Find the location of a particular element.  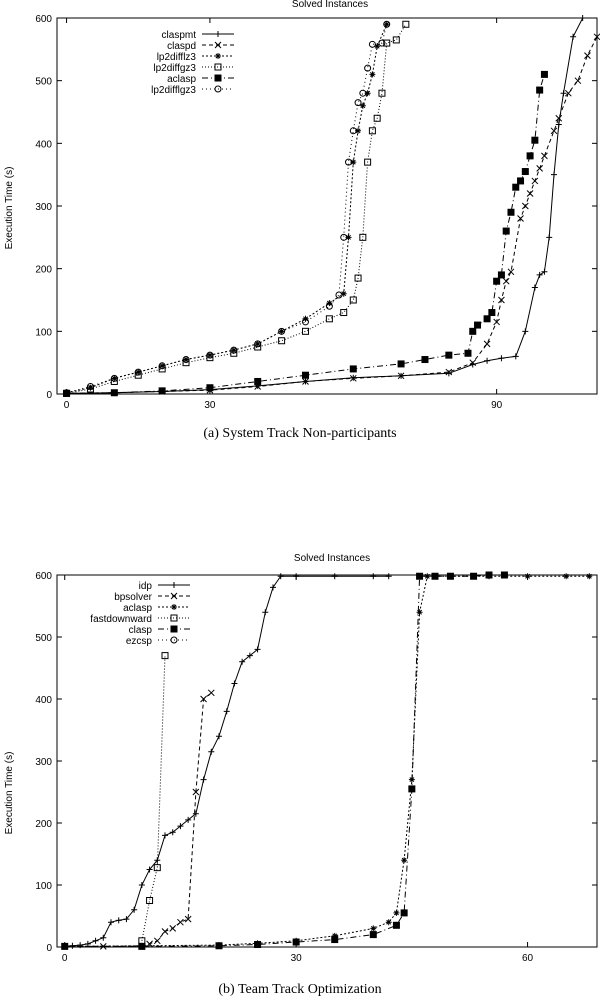

y-tick-label: 200 is located at coordinates (43, 824).